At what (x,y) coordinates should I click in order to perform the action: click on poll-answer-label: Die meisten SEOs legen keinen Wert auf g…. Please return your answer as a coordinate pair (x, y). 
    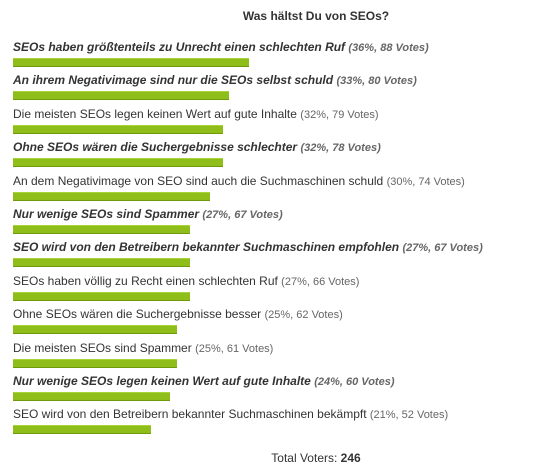
    Looking at the image, I should click on (155, 114).